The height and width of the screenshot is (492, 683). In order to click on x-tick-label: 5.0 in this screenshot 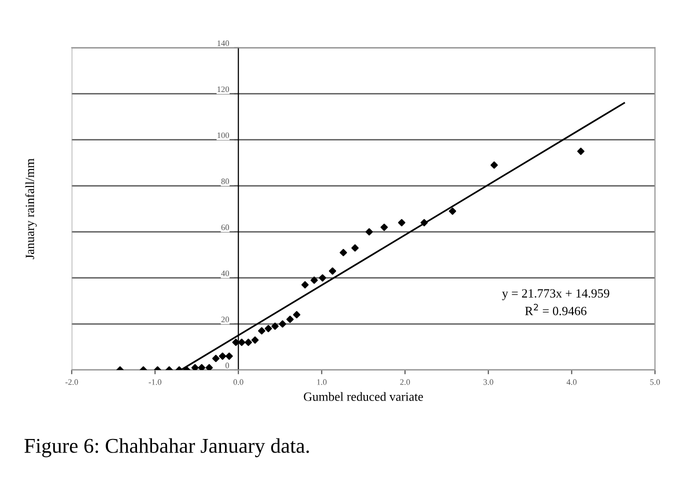, I will do `click(655, 382)`.